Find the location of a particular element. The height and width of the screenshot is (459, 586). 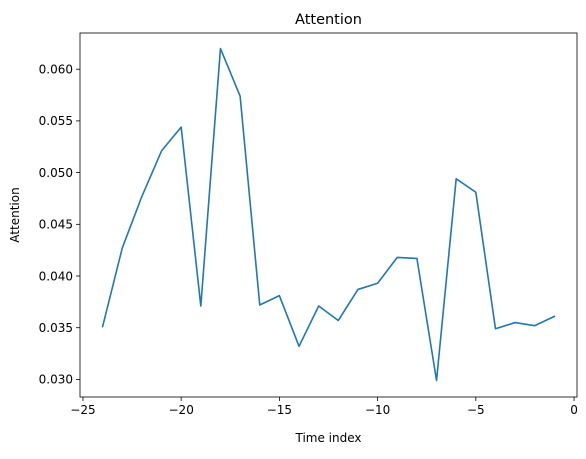

x-tick-label: −5 is located at coordinates (476, 410).